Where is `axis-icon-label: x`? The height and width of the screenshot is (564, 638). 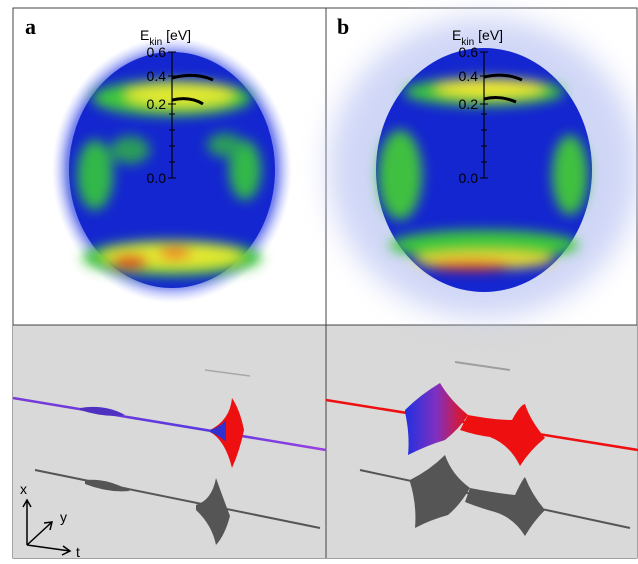
axis-icon-label: x is located at coordinates (23, 489).